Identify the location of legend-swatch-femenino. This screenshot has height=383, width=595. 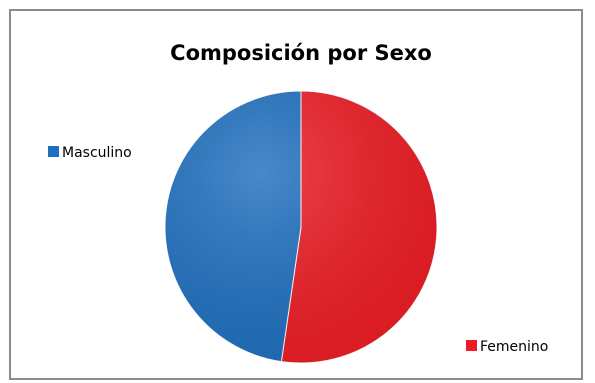
(471, 345).